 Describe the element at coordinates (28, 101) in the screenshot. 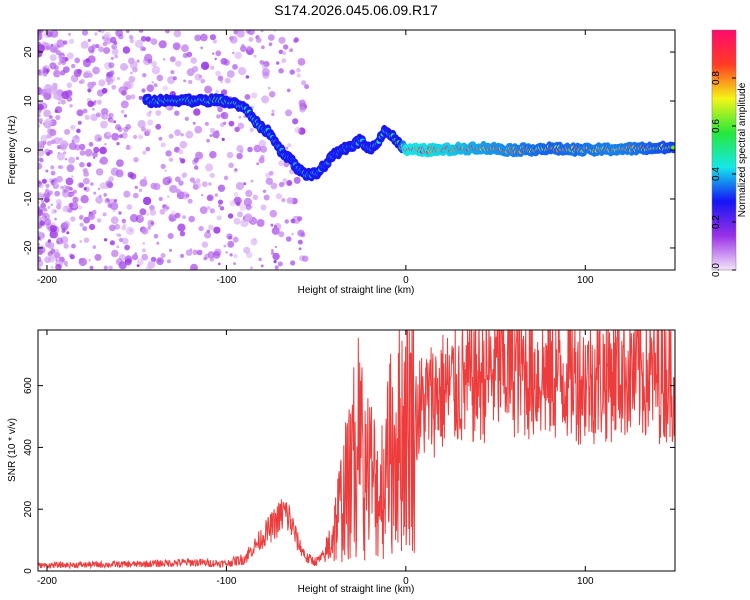

I see `spectrogram-y-tick-label: 10` at that location.